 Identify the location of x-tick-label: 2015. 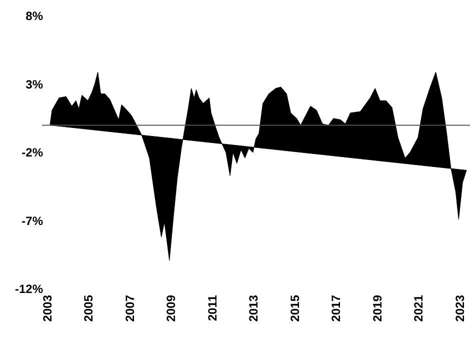
(295, 308).